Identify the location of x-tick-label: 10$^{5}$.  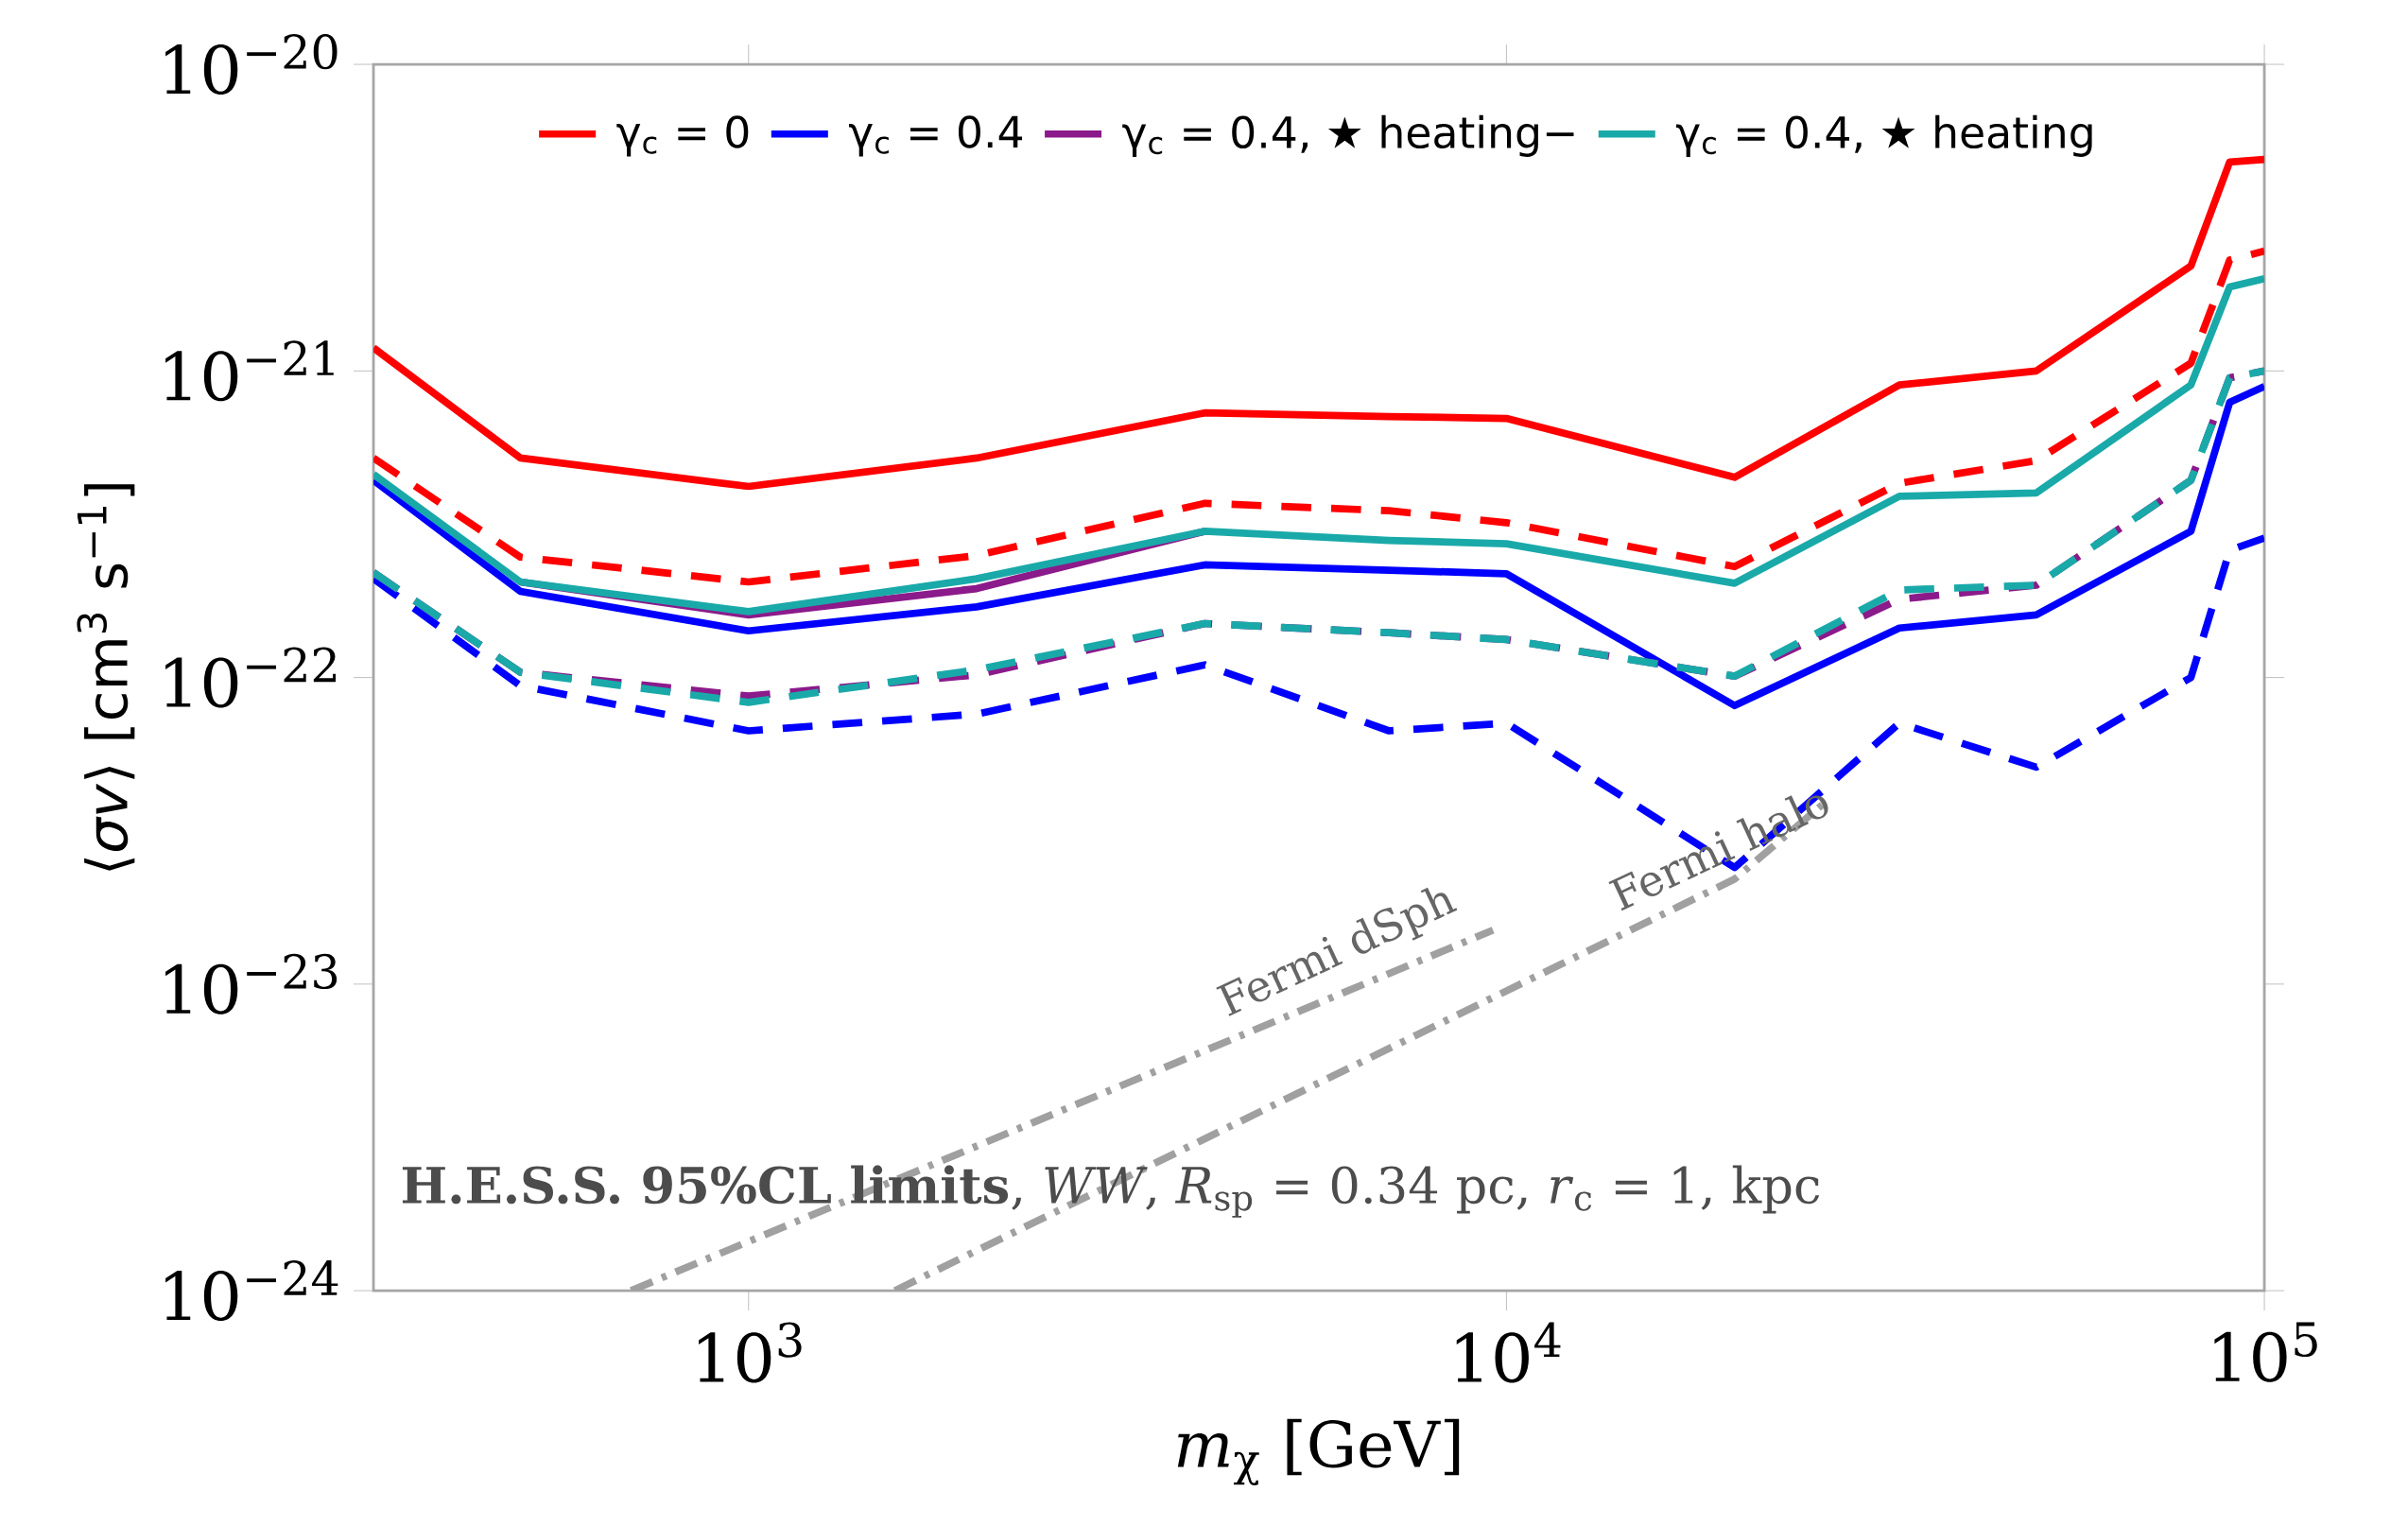
(2265, 1352).